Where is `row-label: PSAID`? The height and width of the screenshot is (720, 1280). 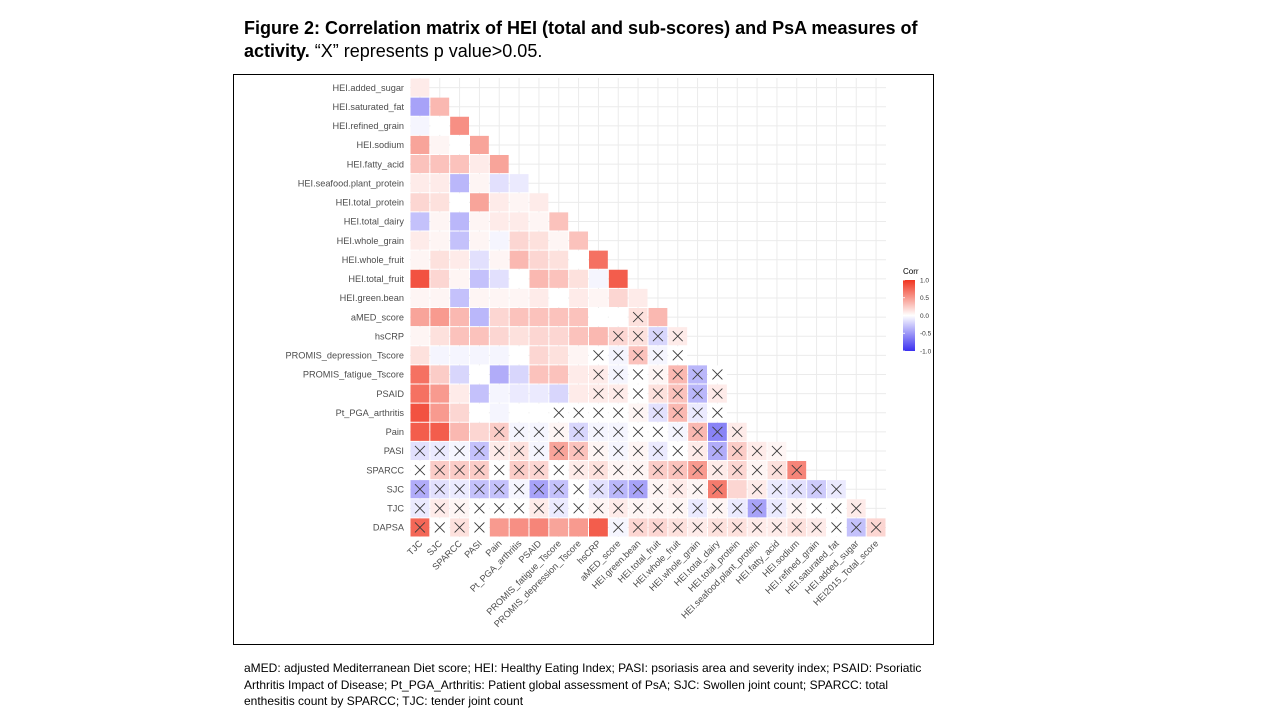
row-label: PSAID is located at coordinates (390, 394).